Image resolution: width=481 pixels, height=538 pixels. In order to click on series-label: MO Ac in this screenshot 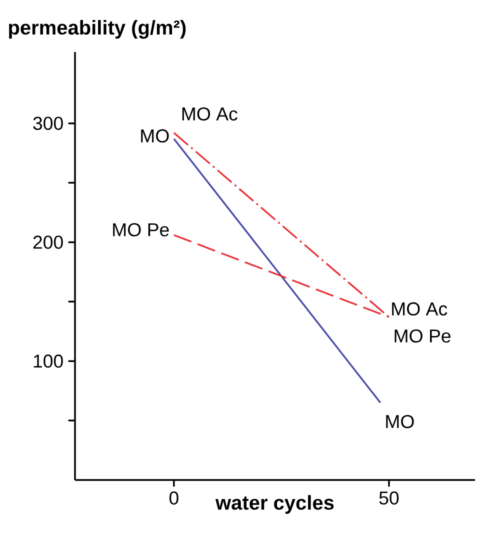, I will do `click(420, 309)`.